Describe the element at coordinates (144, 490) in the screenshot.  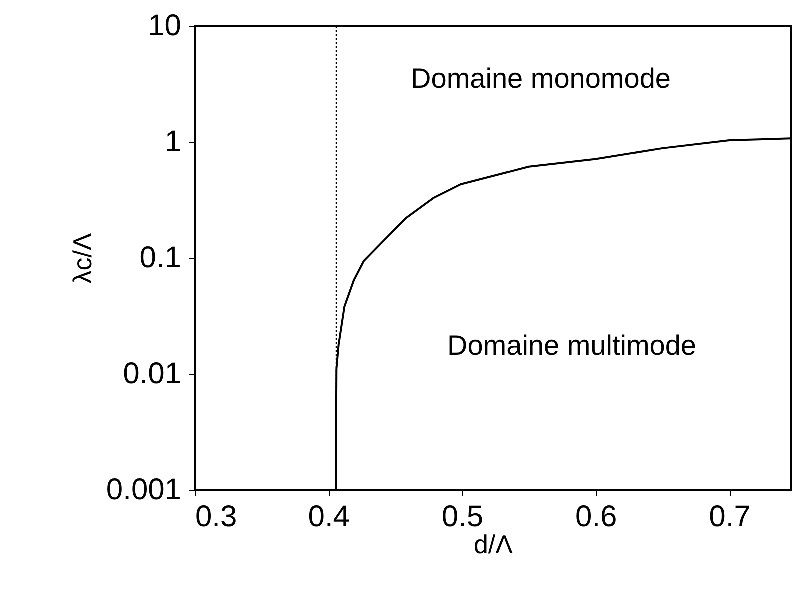
I see `y-tick-label: 0.001` at that location.